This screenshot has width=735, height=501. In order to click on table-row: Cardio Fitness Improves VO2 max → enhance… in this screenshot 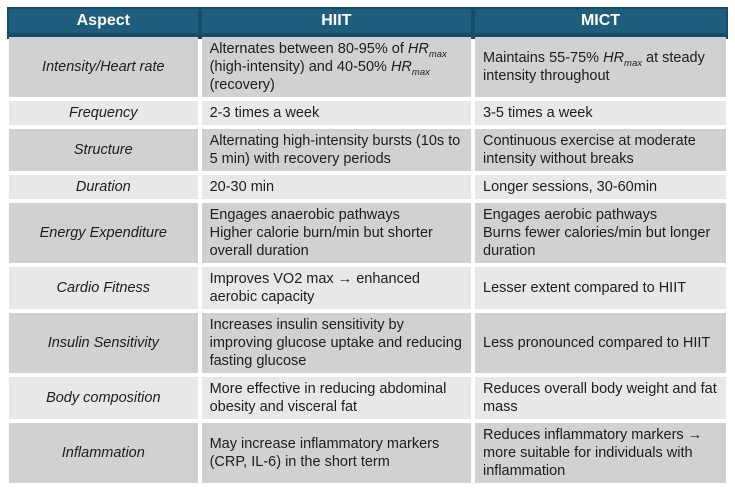, I will do `click(367, 288)`.